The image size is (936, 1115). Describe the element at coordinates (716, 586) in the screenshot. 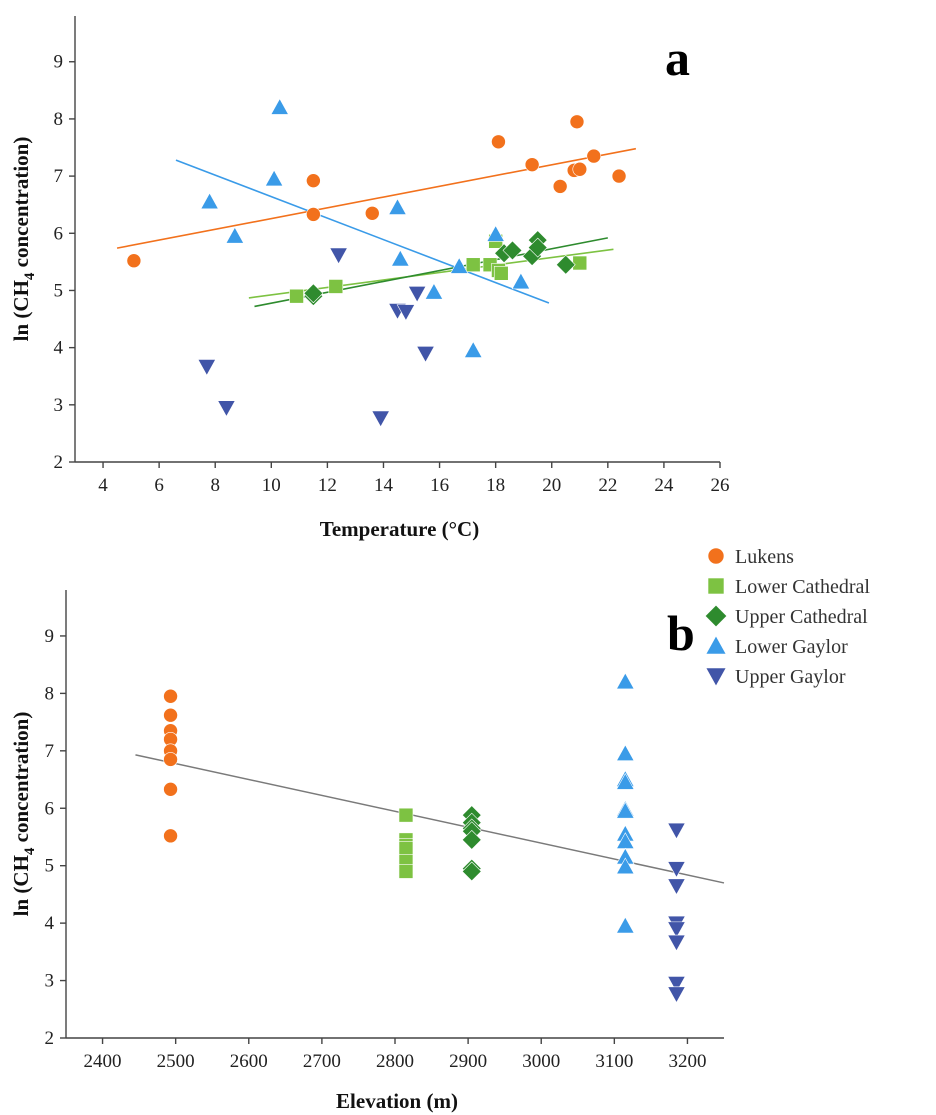

I see `legend-marker-lower-cathedral` at that location.